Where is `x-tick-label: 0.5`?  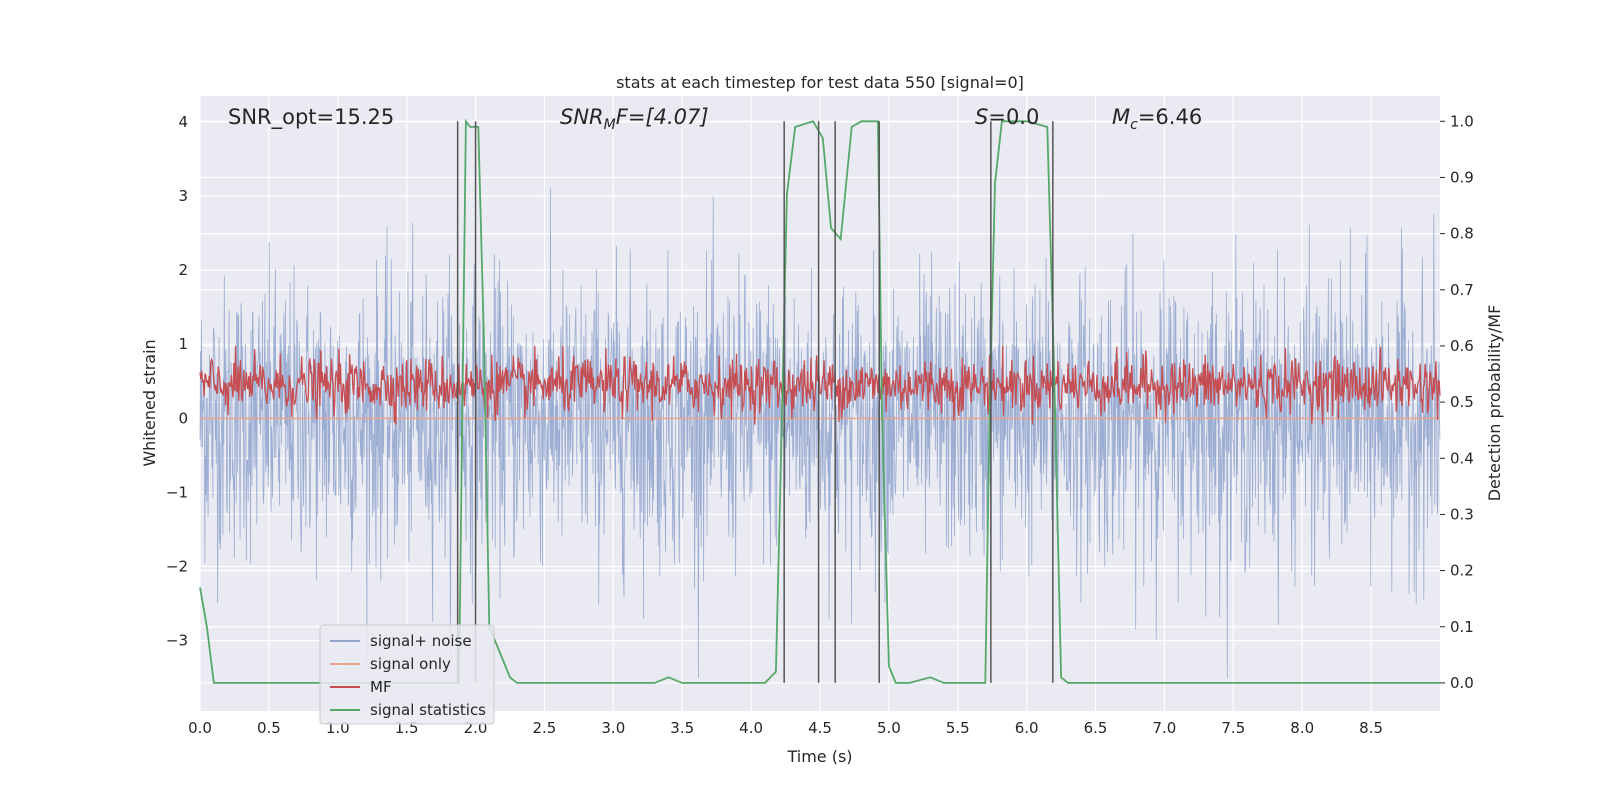 x-tick-label: 0.5 is located at coordinates (269, 728).